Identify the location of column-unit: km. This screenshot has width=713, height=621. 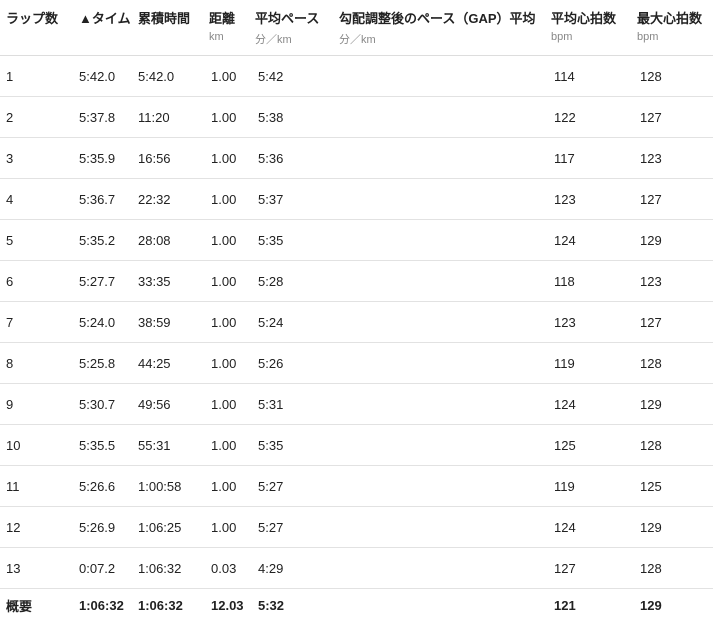
(232, 37).